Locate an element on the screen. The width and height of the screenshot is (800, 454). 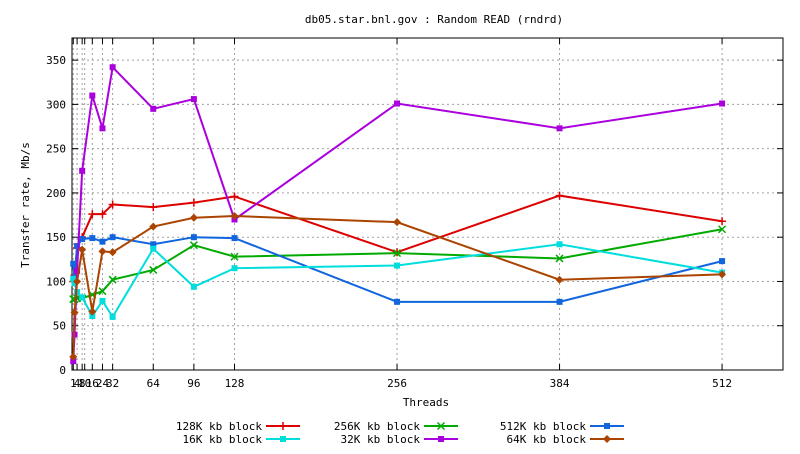
legend-item: 32K kb block is located at coordinates (399, 439).